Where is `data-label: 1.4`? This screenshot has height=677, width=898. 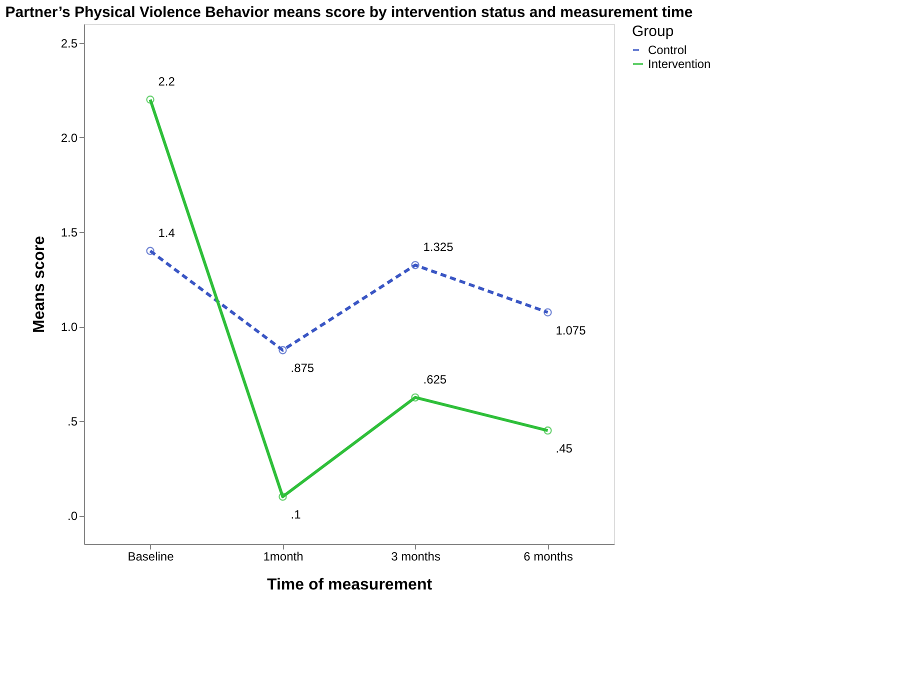 data-label: 1.4 is located at coordinates (167, 233).